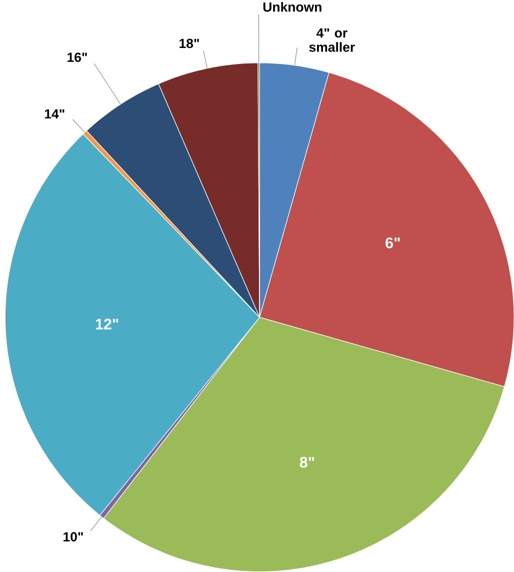 Image resolution: width=514 pixels, height=572 pixels. I want to click on slice-label: 8", so click(307, 462).